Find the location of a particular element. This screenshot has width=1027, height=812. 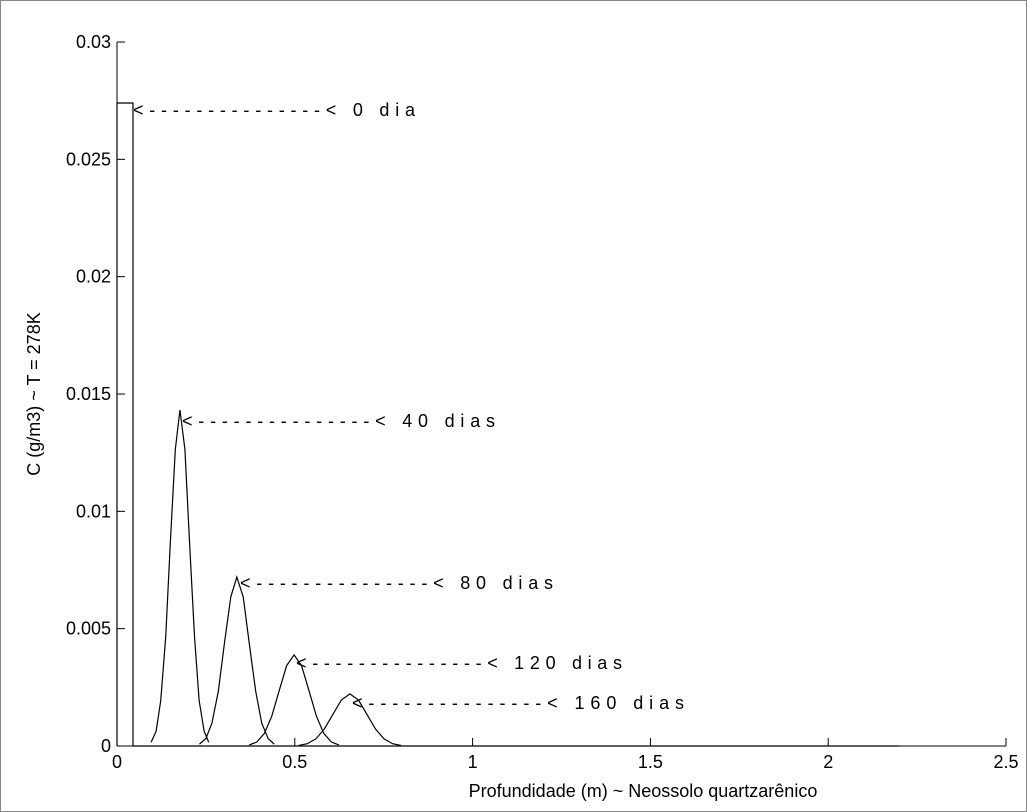

x-tick-label: 0.5 is located at coordinates (294, 762).